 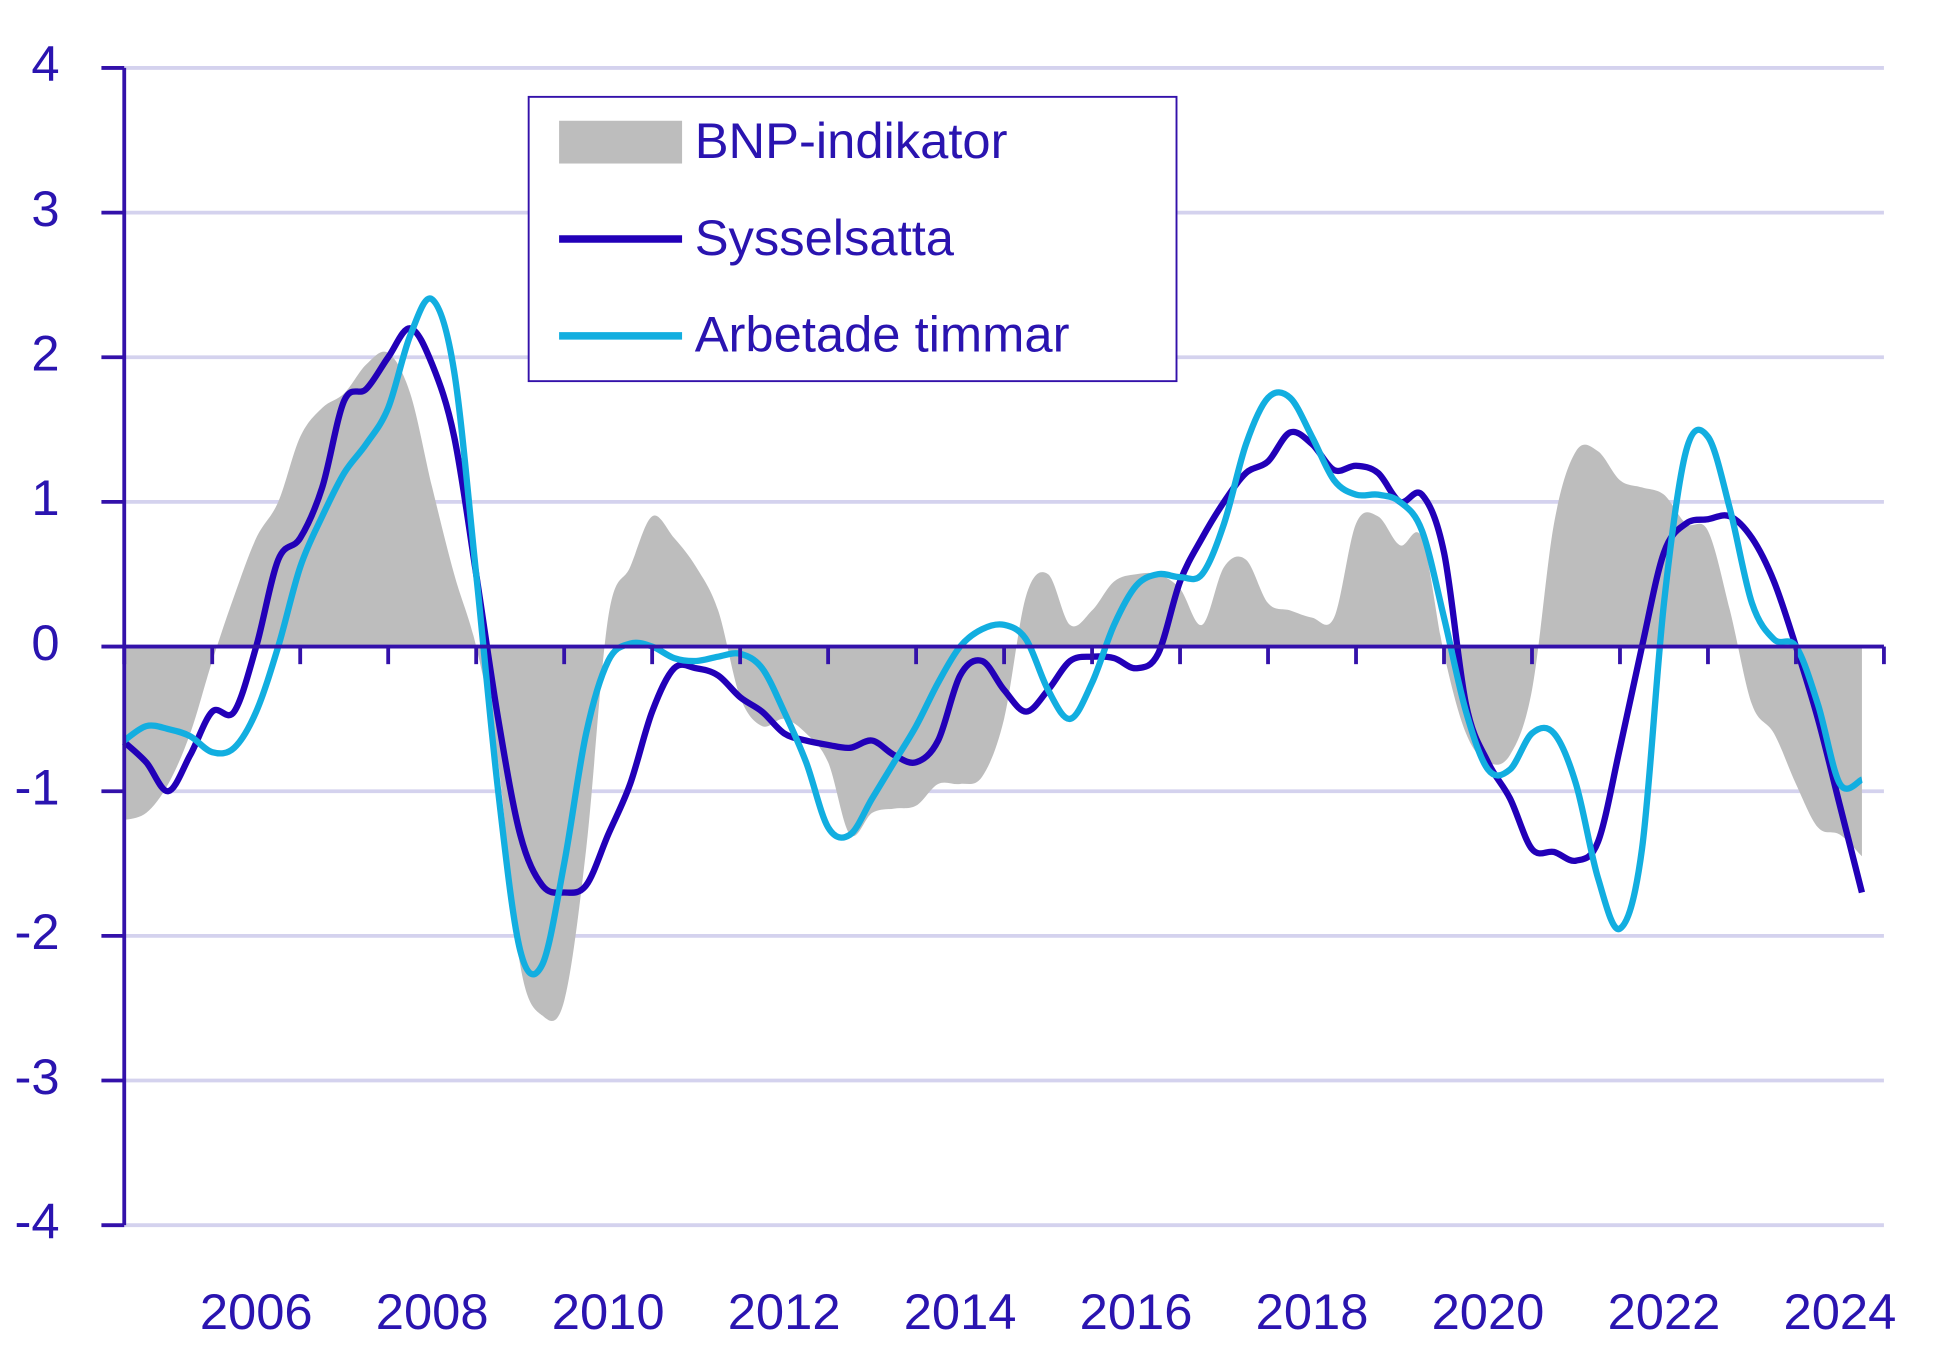 What do you see at coordinates (256, 1311) in the screenshot?
I see `x-tick-label: 2006` at bounding box center [256, 1311].